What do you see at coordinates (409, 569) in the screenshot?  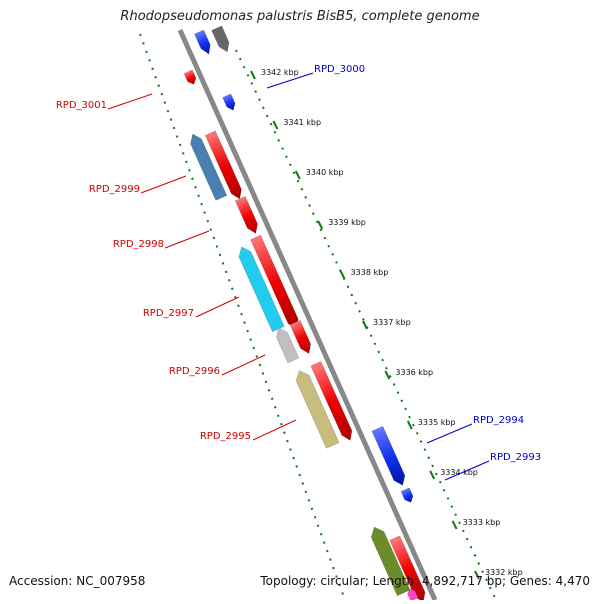 I see `gene-next-red-arrow` at bounding box center [409, 569].